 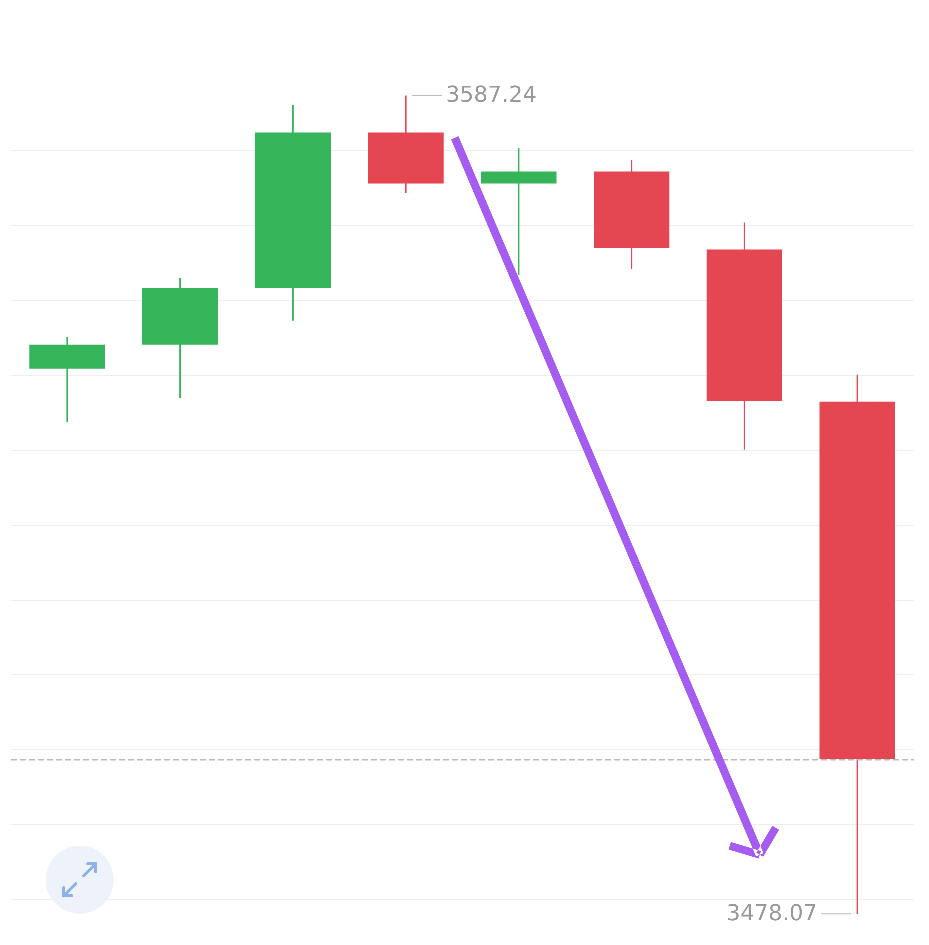 What do you see at coordinates (519, 212) in the screenshot?
I see `candlestick` at bounding box center [519, 212].